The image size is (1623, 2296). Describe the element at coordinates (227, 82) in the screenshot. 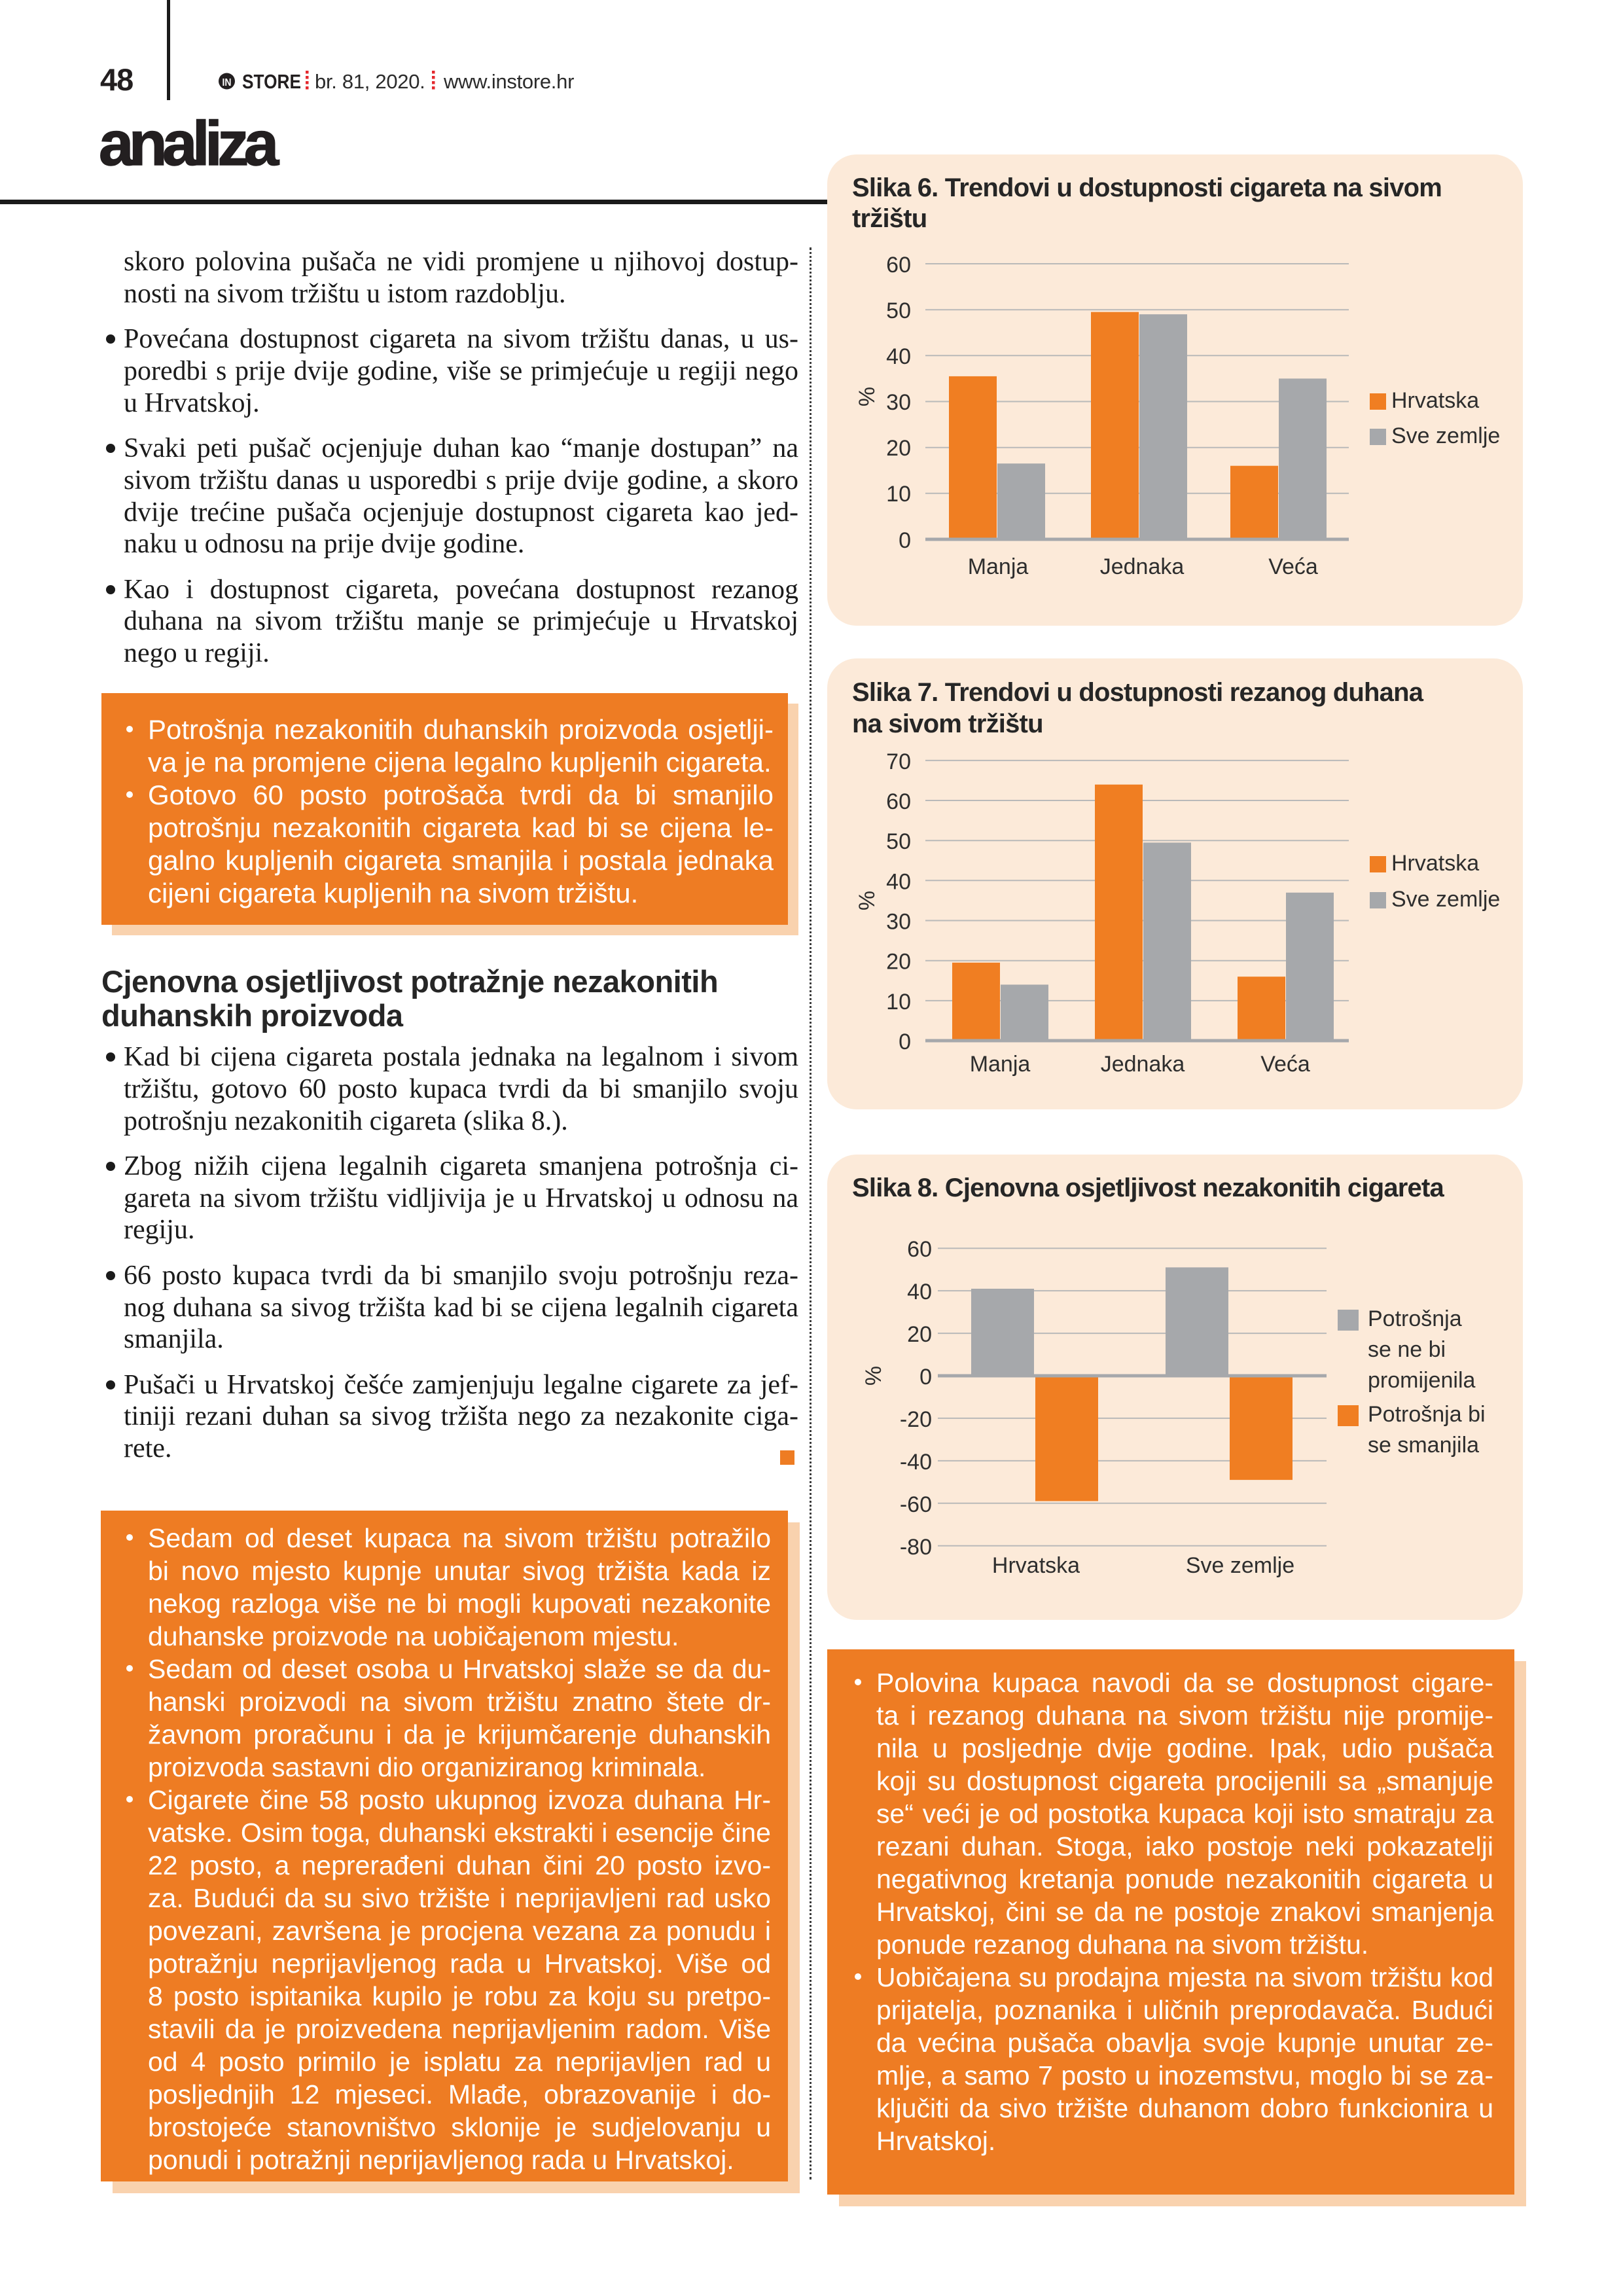

I see `svg-text: IN` at that location.